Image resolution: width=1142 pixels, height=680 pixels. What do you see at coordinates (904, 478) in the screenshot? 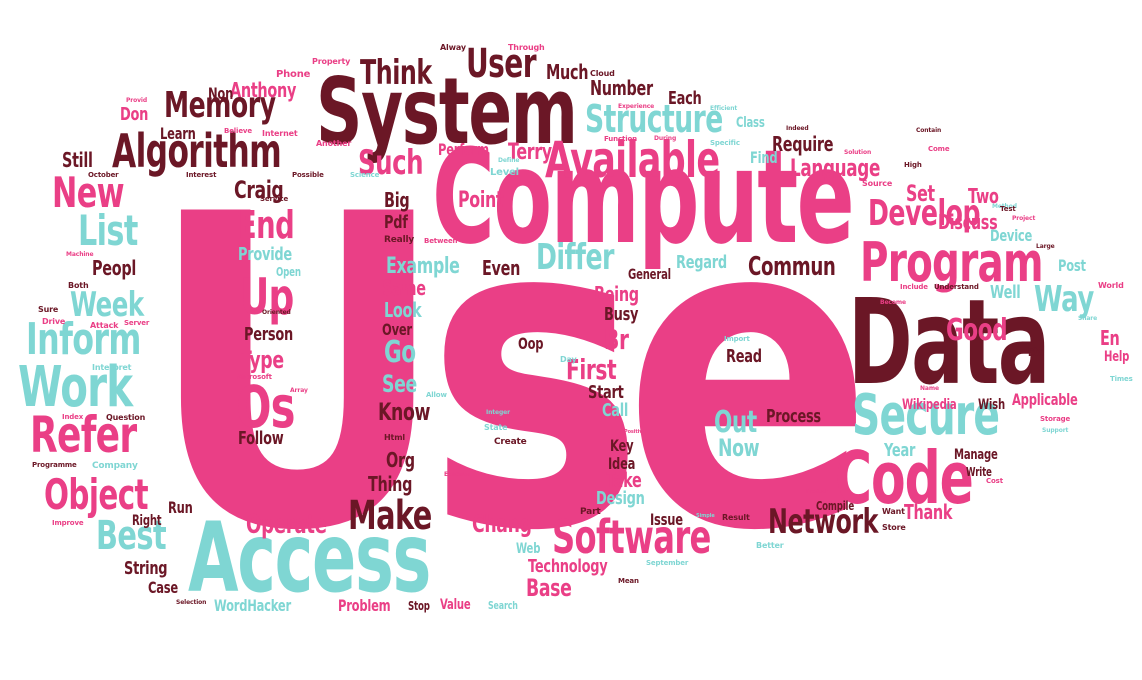
I see `word-code: Code` at bounding box center [904, 478].